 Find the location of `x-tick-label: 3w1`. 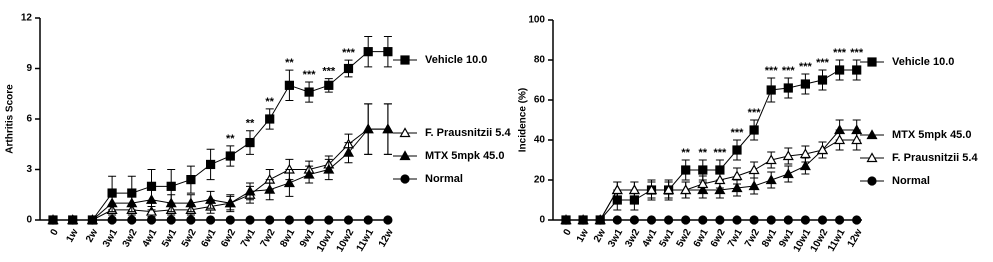

x-tick-label: 3w1 is located at coordinates (615, 238).